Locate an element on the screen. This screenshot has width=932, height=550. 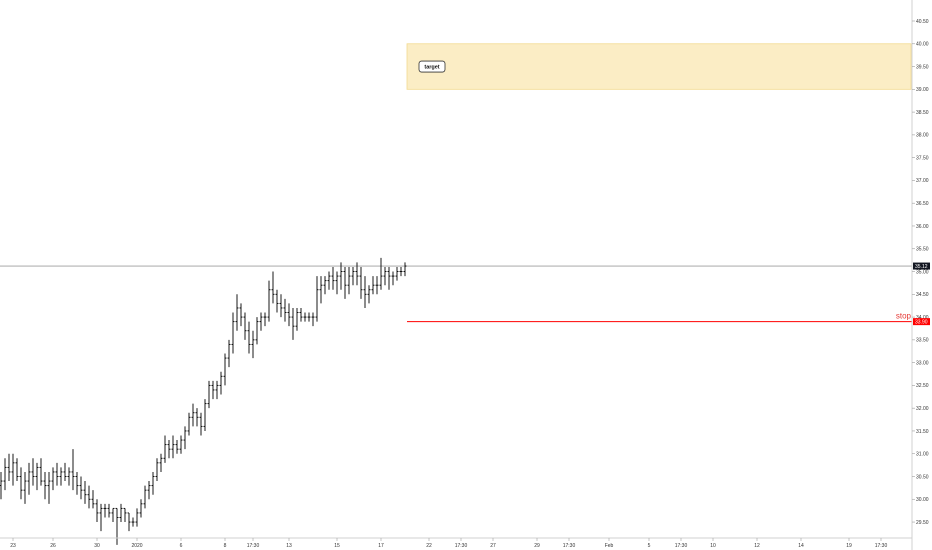
target-label: target is located at coordinates (431, 68).